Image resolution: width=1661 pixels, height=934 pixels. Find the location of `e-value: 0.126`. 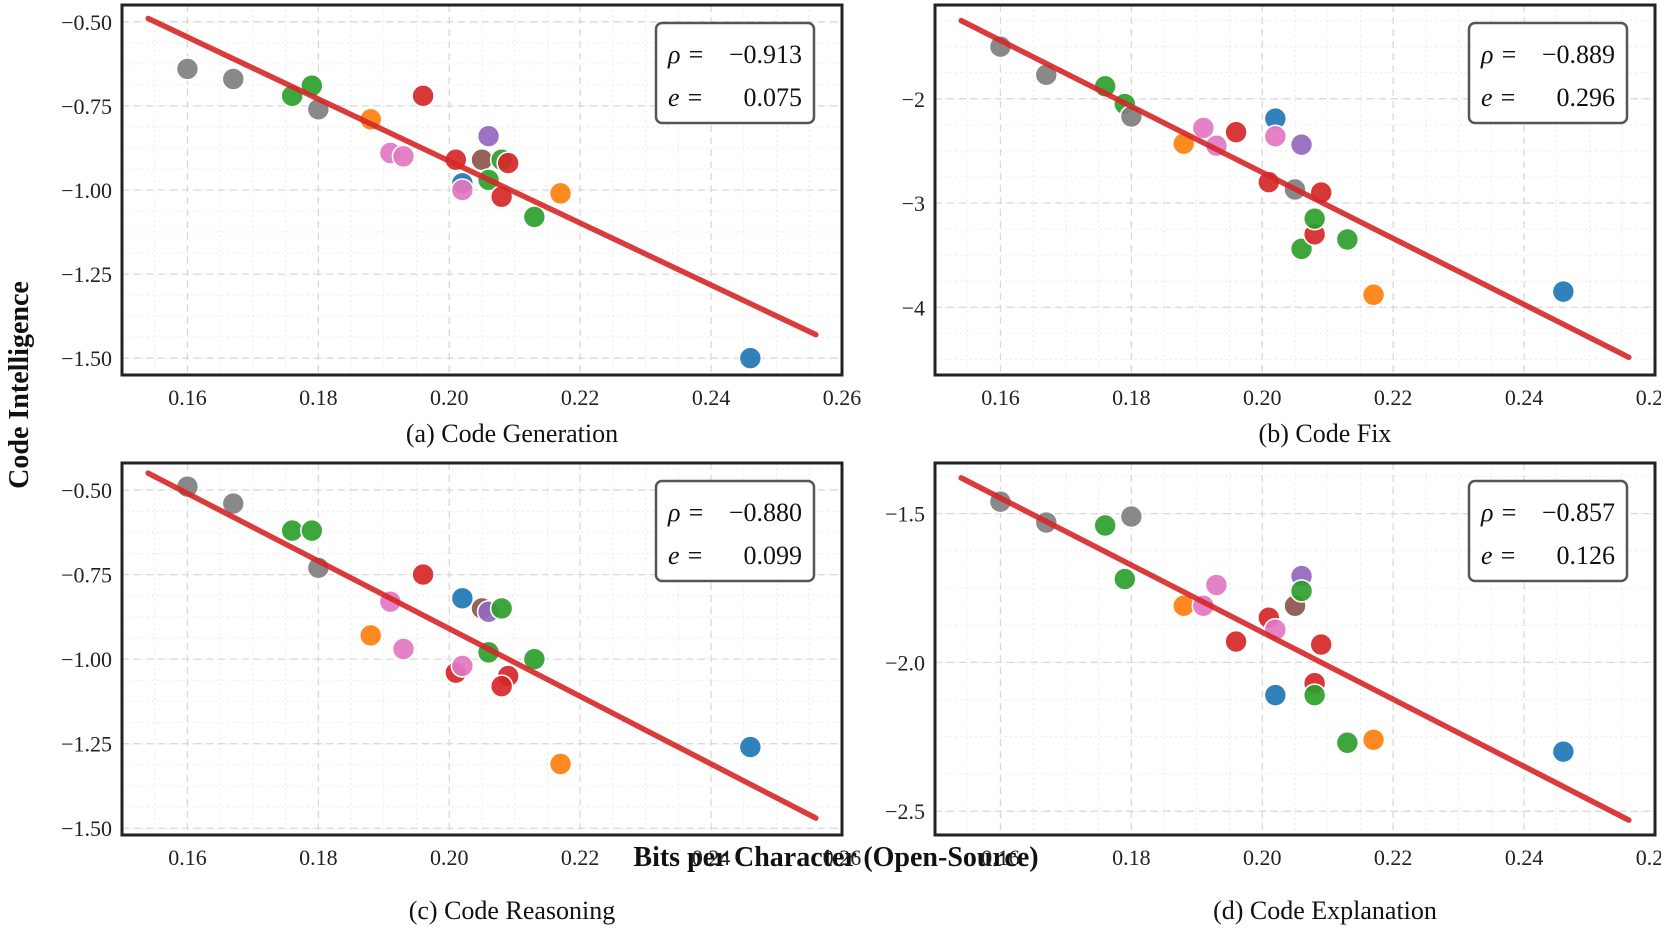

e-value: 0.126 is located at coordinates (1586, 555).